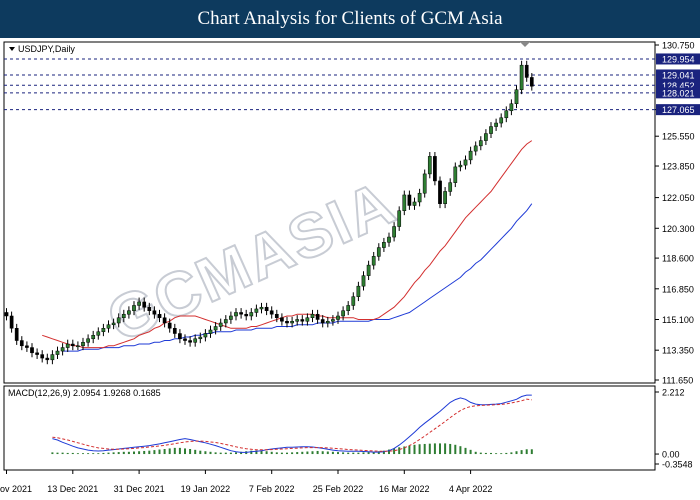 The width and height of the screenshot is (700, 500). What do you see at coordinates (678, 259) in the screenshot?
I see `price-axis-label: 118.600` at bounding box center [678, 259].